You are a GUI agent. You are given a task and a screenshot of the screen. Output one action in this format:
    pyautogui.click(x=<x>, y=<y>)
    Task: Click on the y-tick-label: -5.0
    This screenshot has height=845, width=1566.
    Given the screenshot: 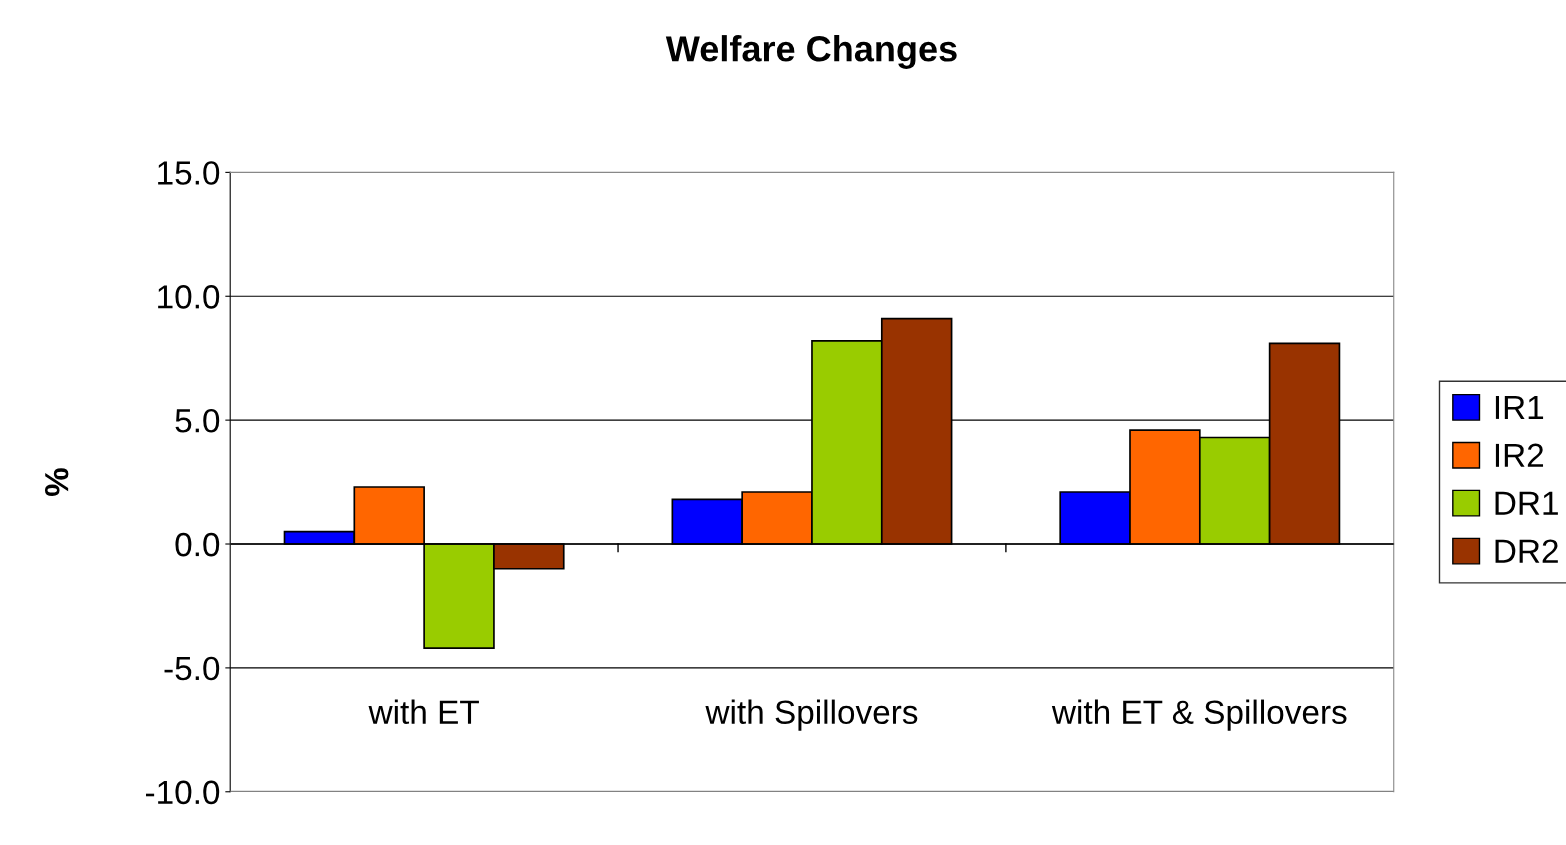 What is the action you would take?
    pyautogui.click(x=192, y=668)
    